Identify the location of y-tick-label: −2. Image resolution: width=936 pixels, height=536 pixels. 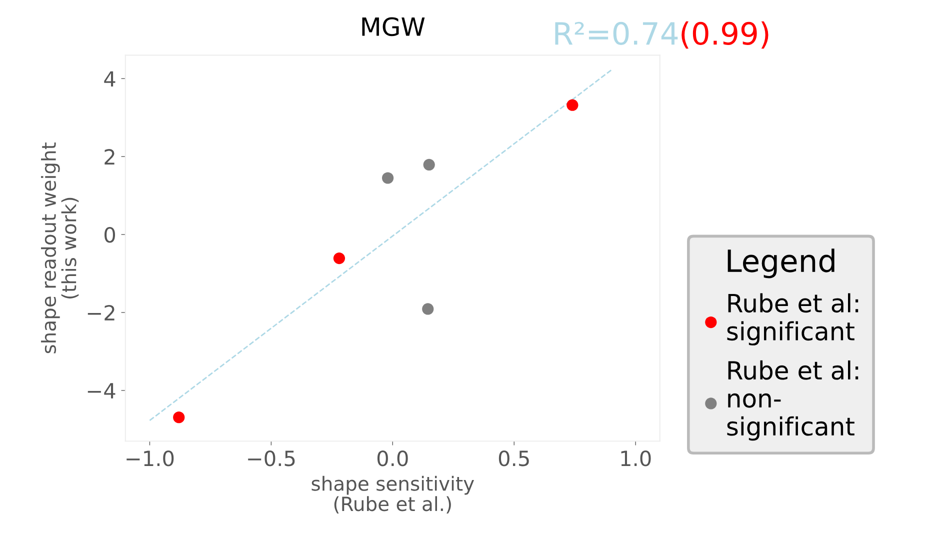
(101, 312).